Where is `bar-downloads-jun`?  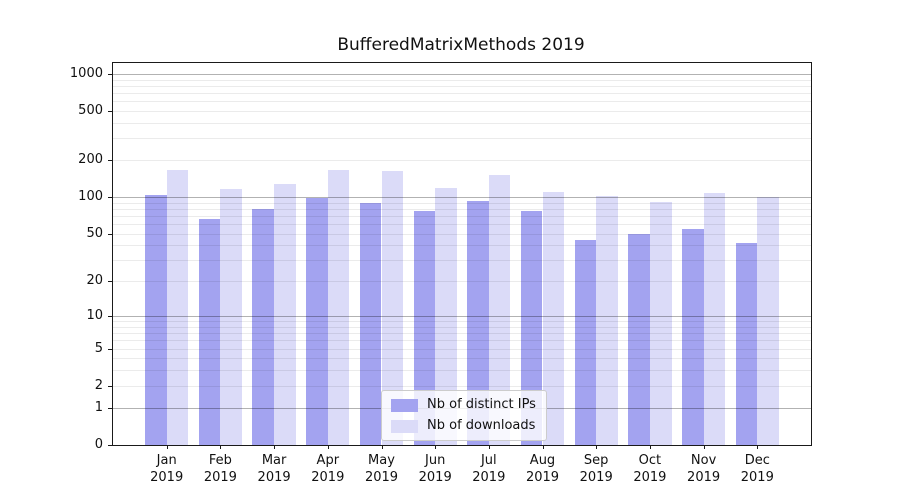
bar-downloads-jun is located at coordinates (446, 316).